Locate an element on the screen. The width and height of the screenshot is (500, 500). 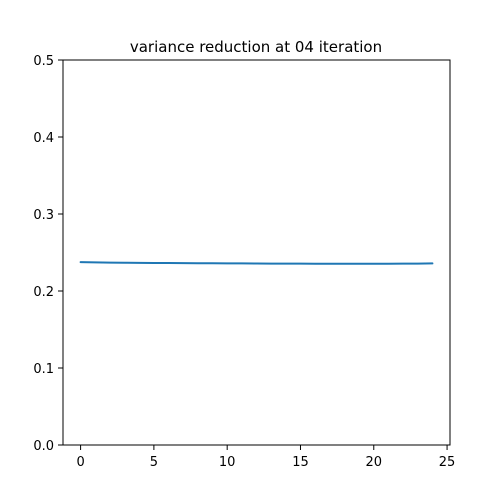
x-tick-label: 5 is located at coordinates (154, 462).